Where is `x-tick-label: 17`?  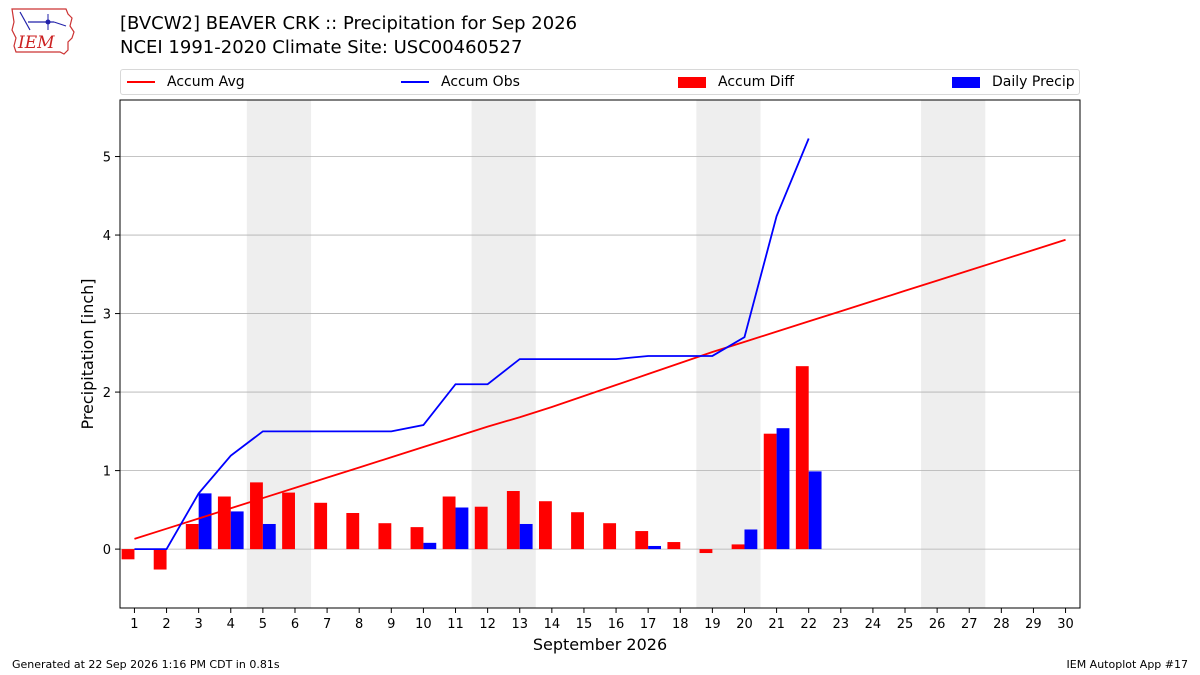 x-tick-label: 17 is located at coordinates (648, 624).